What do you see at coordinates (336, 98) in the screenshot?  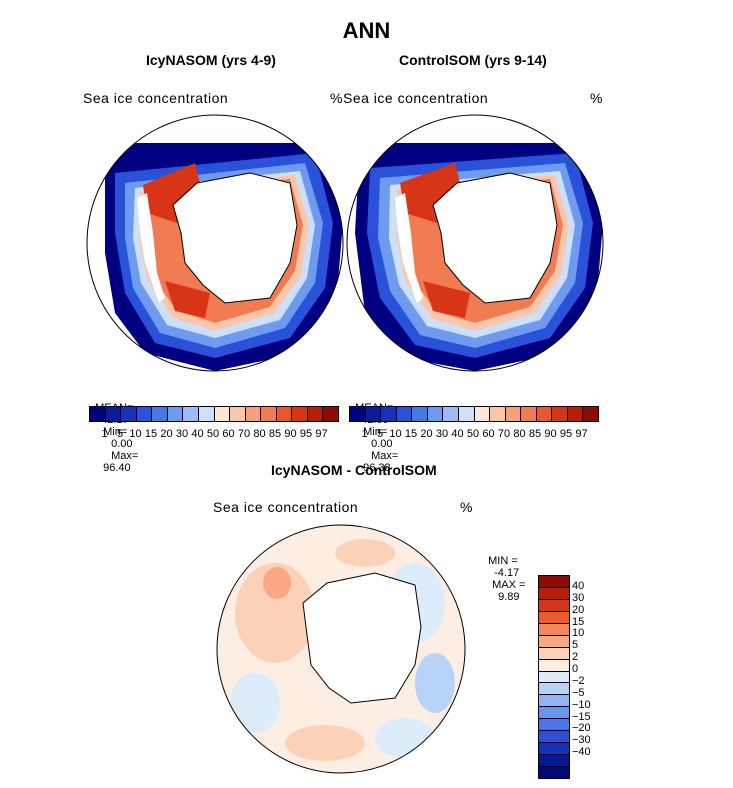 I see `panel-left-units: %` at bounding box center [336, 98].